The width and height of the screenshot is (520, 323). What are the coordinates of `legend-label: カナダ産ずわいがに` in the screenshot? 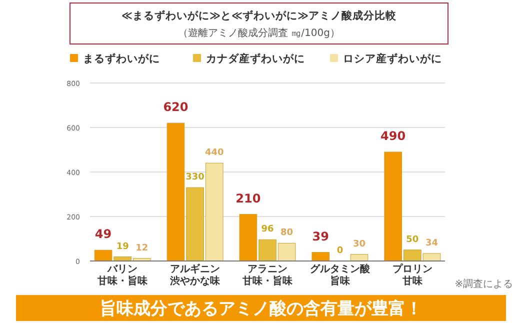 It's located at (255, 58).